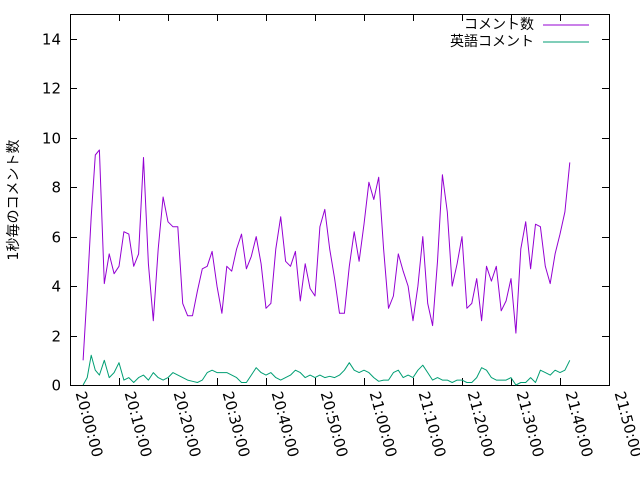 This screenshot has width=640, height=480. I want to click on series-line-english-comments, so click(326, 370).